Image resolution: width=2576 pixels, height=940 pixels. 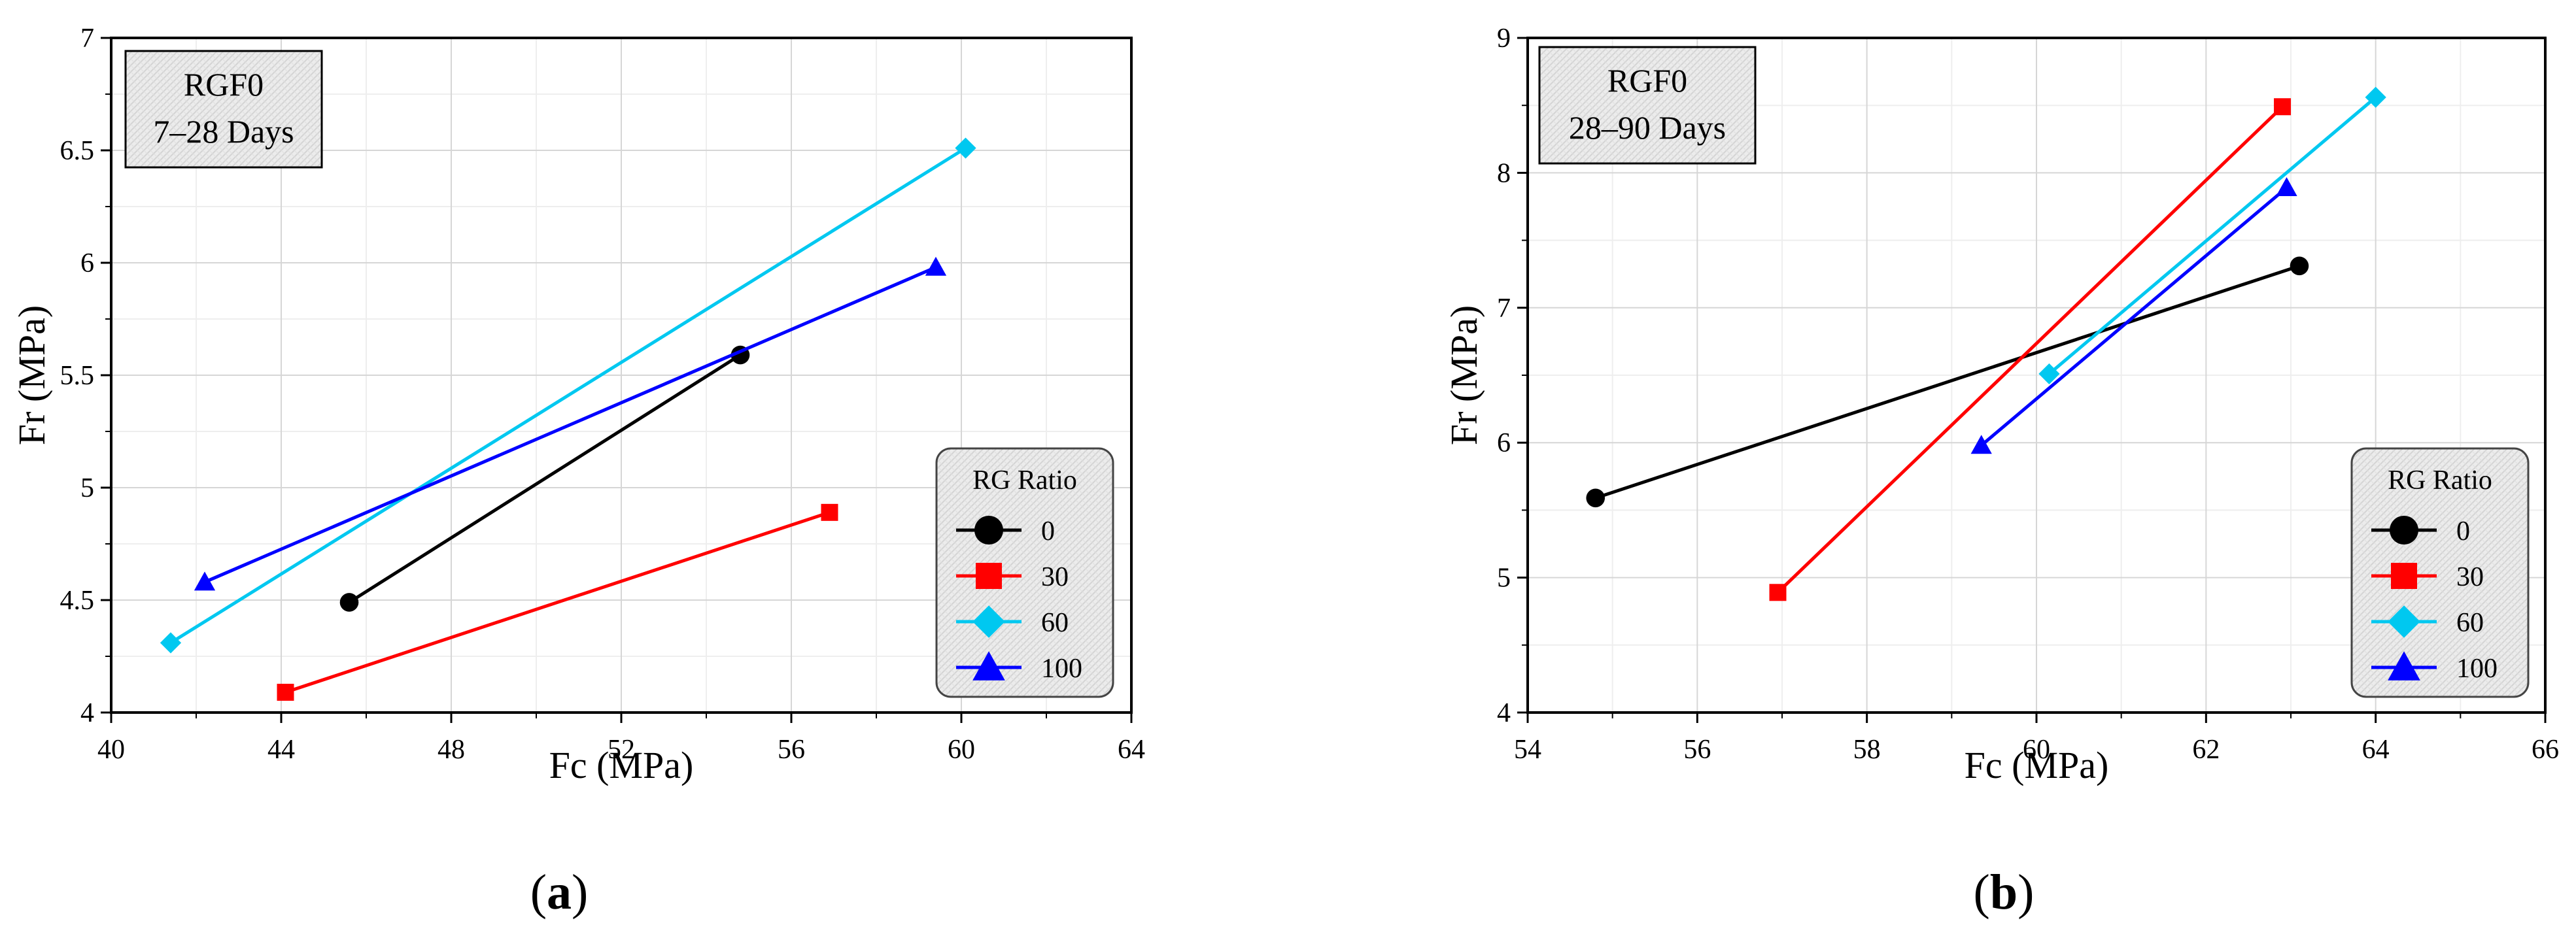 I want to click on legend-frame, so click(x=1024, y=572).